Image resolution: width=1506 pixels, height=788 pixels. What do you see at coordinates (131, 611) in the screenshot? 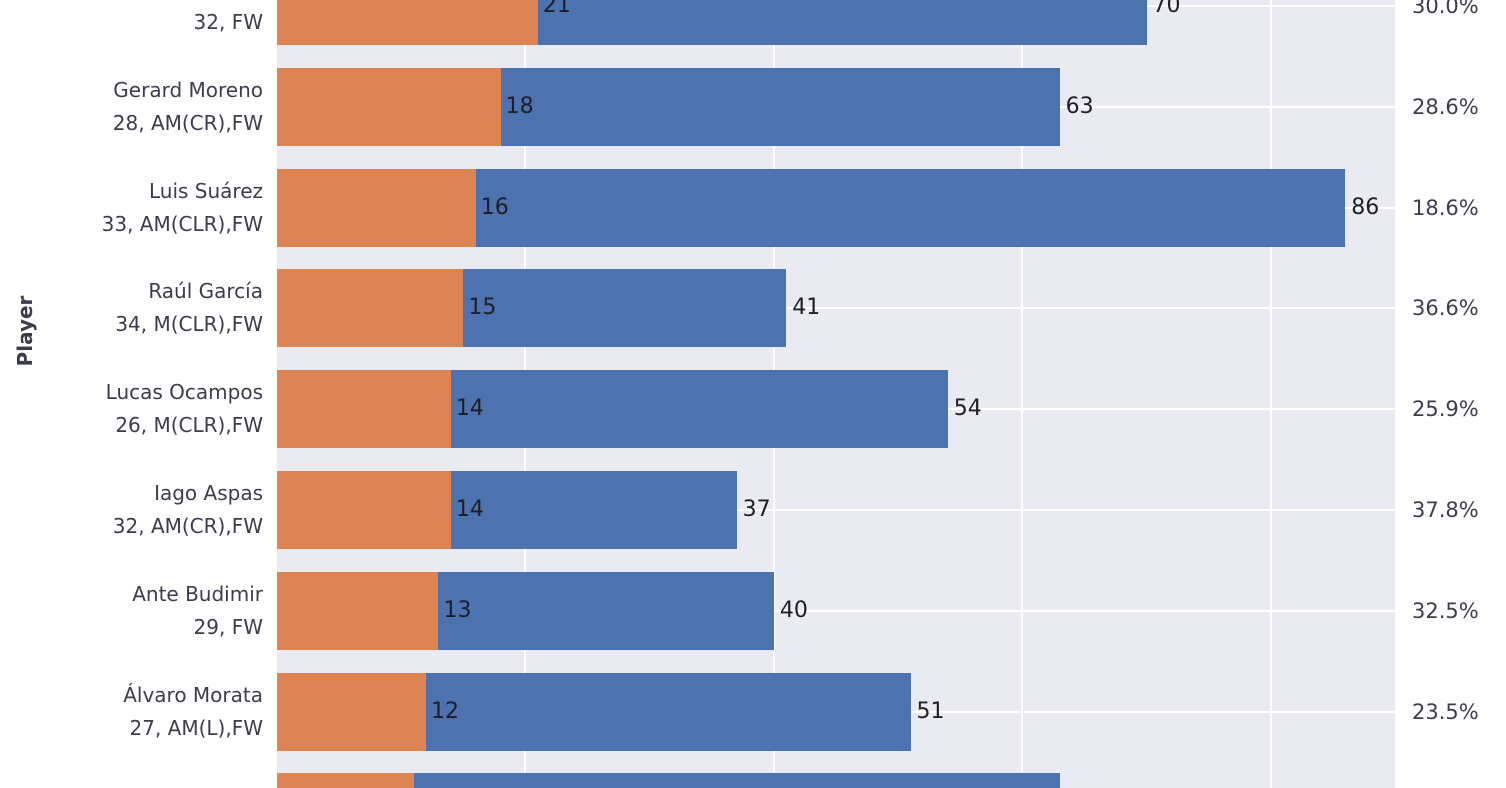
I see `player-label: Ante Budimir 29, FW` at bounding box center [131, 611].